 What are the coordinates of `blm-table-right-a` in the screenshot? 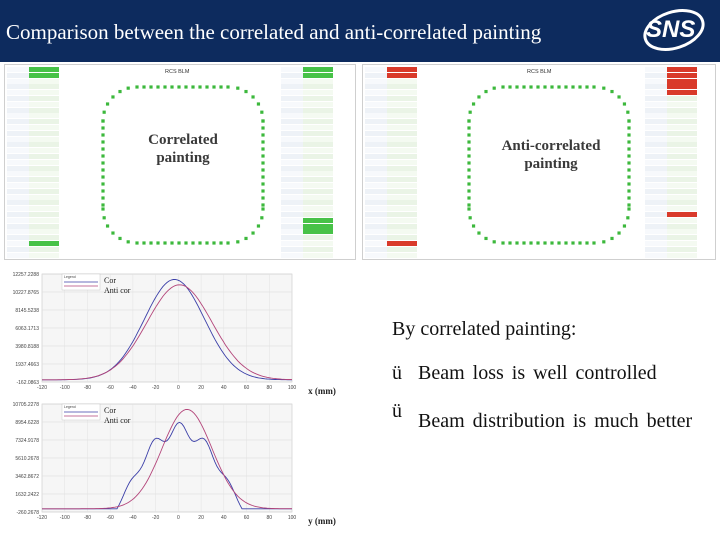 It's located at (391, 162).